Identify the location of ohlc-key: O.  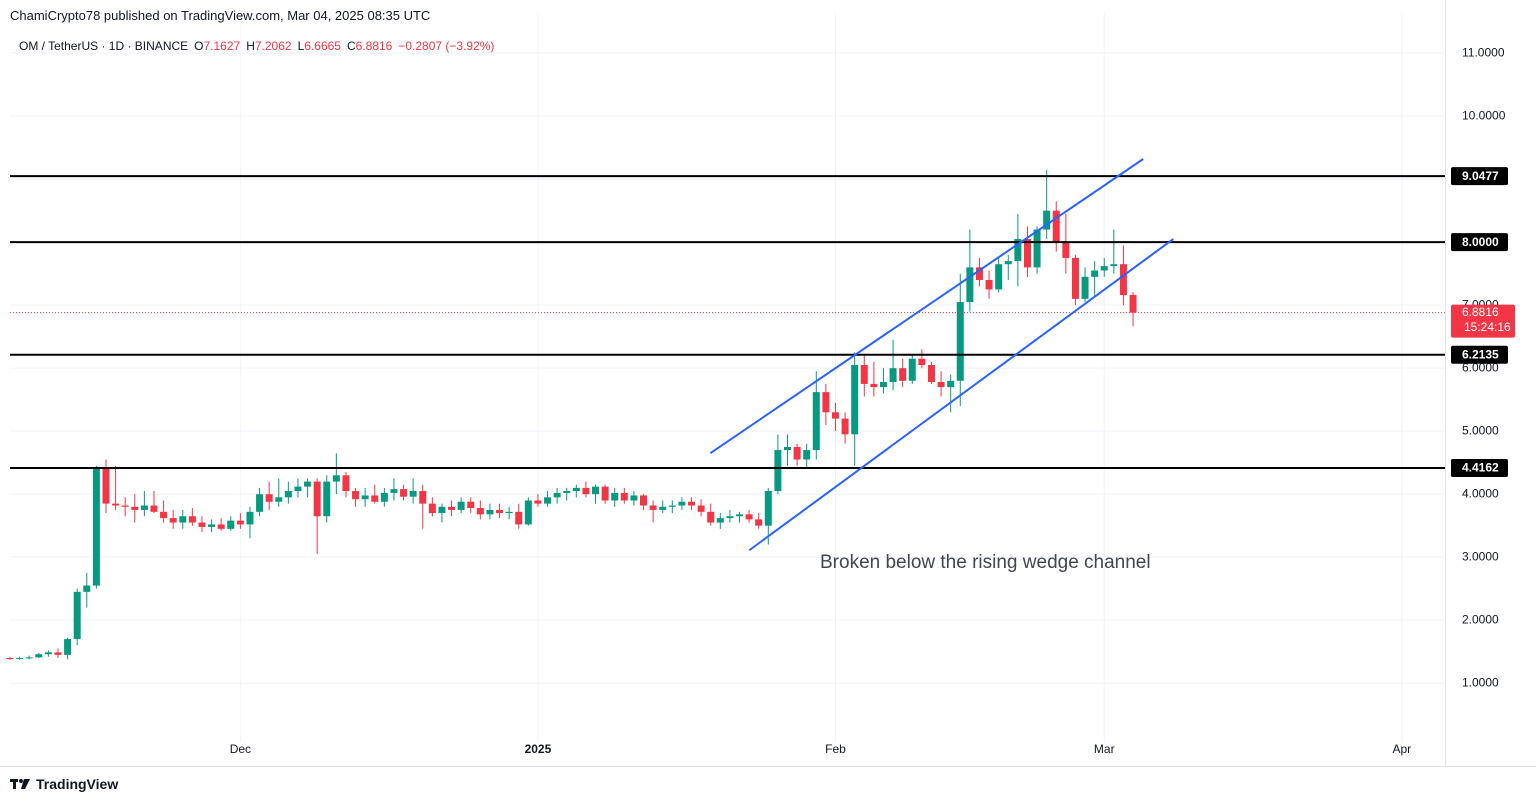
(199, 46).